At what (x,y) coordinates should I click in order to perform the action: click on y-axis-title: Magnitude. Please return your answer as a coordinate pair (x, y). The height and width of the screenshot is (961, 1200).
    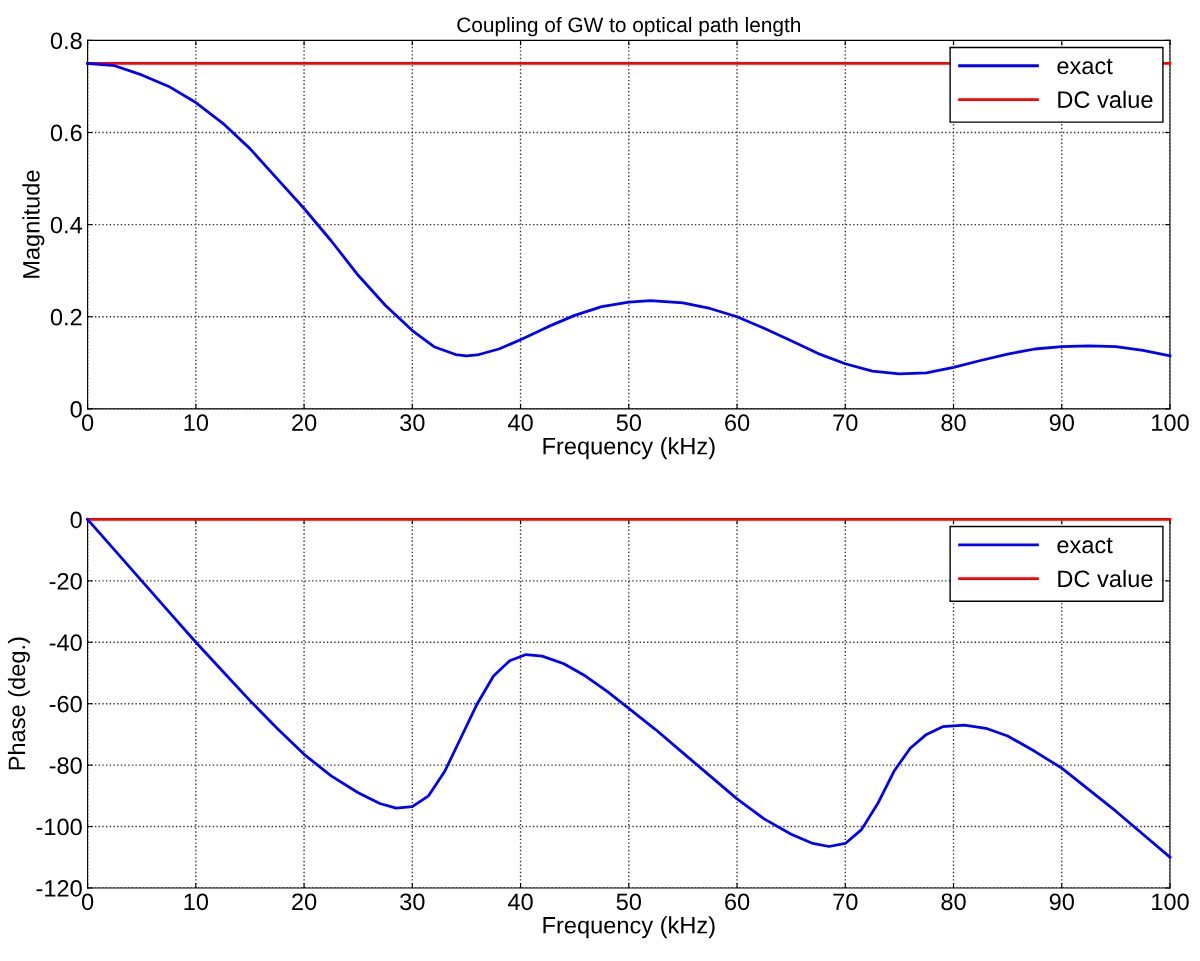
    Looking at the image, I should click on (33, 224).